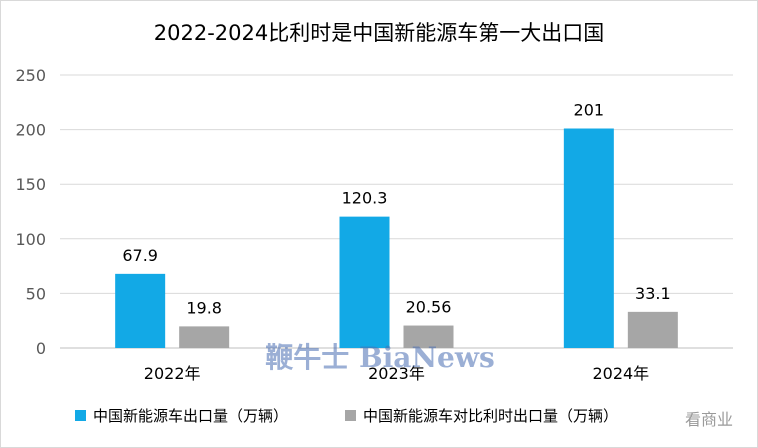  What do you see at coordinates (30, 212) in the screenshot?
I see `y-axis-ticks: 0 50 100 150 200 250` at bounding box center [30, 212].